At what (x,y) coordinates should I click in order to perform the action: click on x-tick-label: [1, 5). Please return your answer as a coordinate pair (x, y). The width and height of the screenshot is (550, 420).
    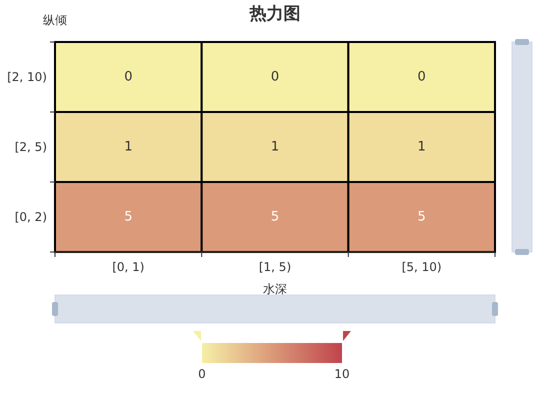
    Looking at the image, I should click on (275, 267).